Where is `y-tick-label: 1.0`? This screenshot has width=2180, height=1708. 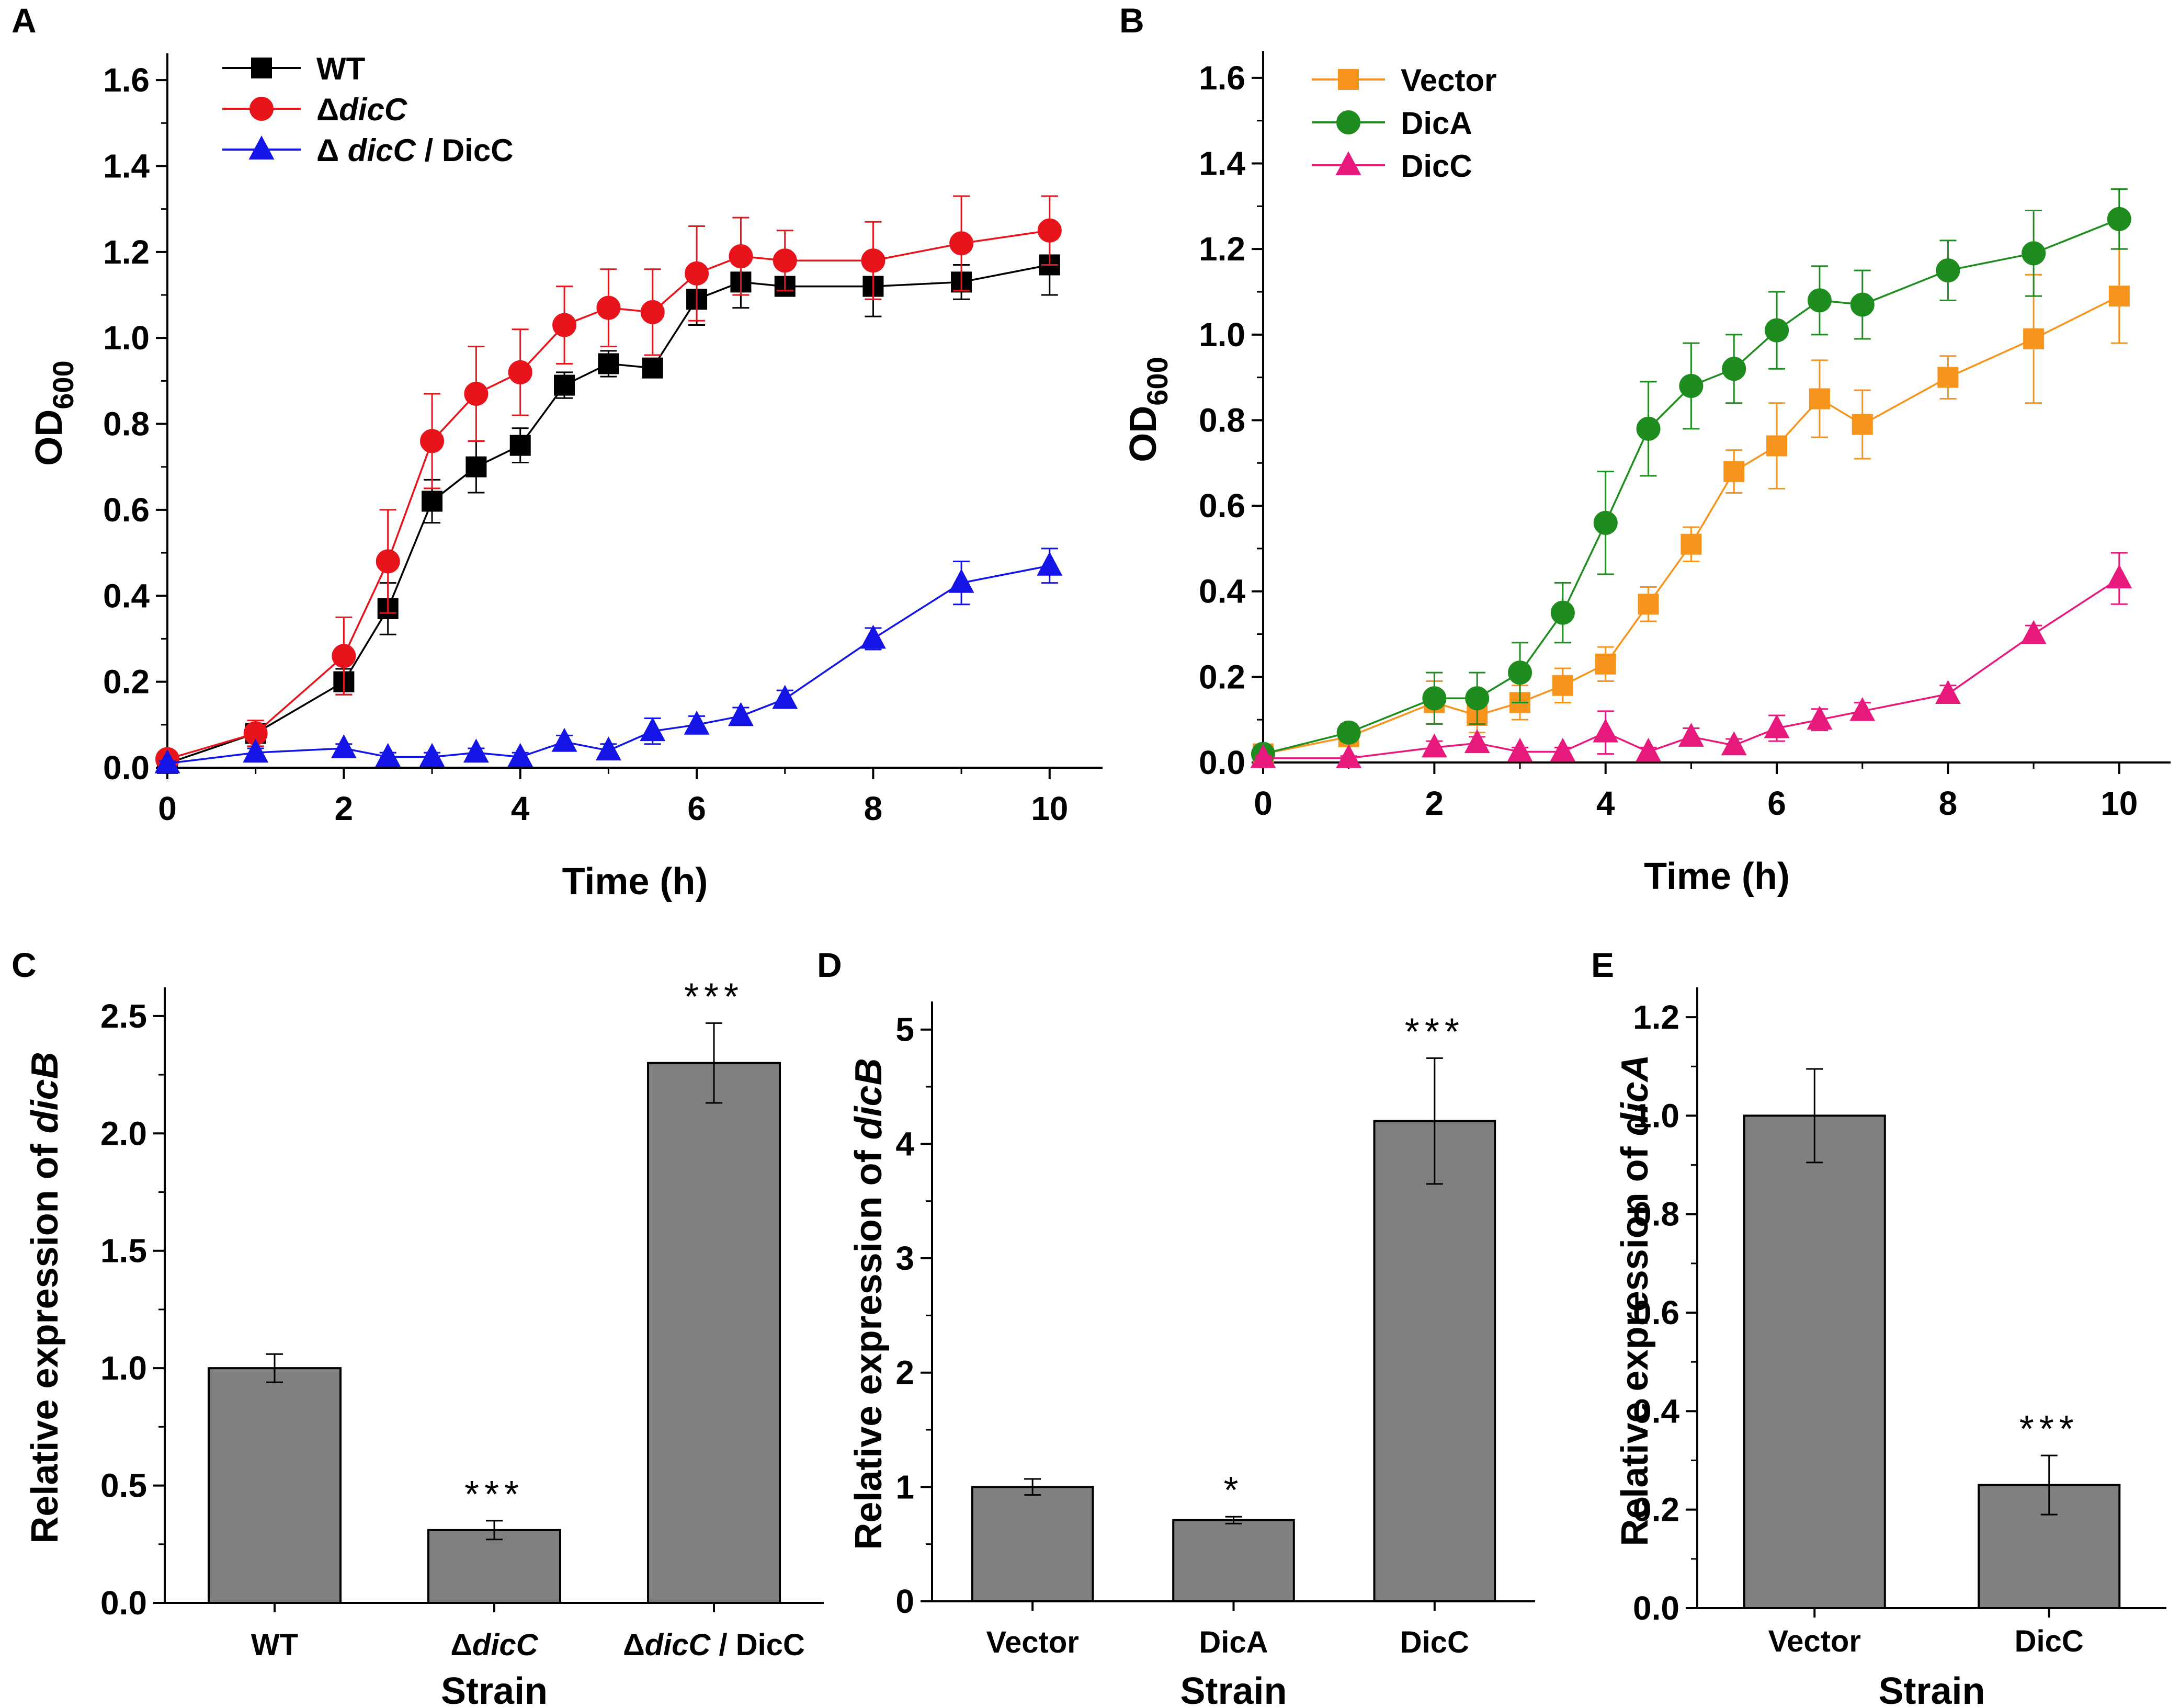
y-tick-label: 1.0 is located at coordinates (126, 338).